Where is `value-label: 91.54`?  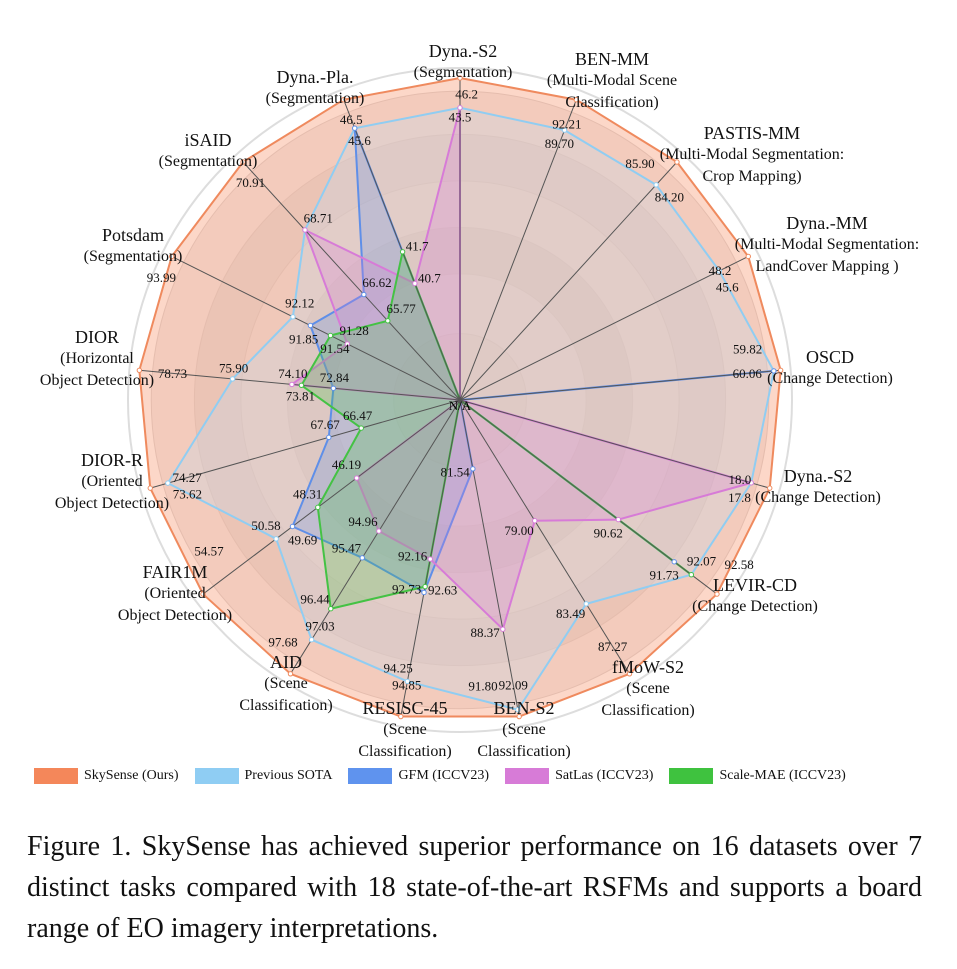 value-label: 91.54 is located at coordinates (335, 348).